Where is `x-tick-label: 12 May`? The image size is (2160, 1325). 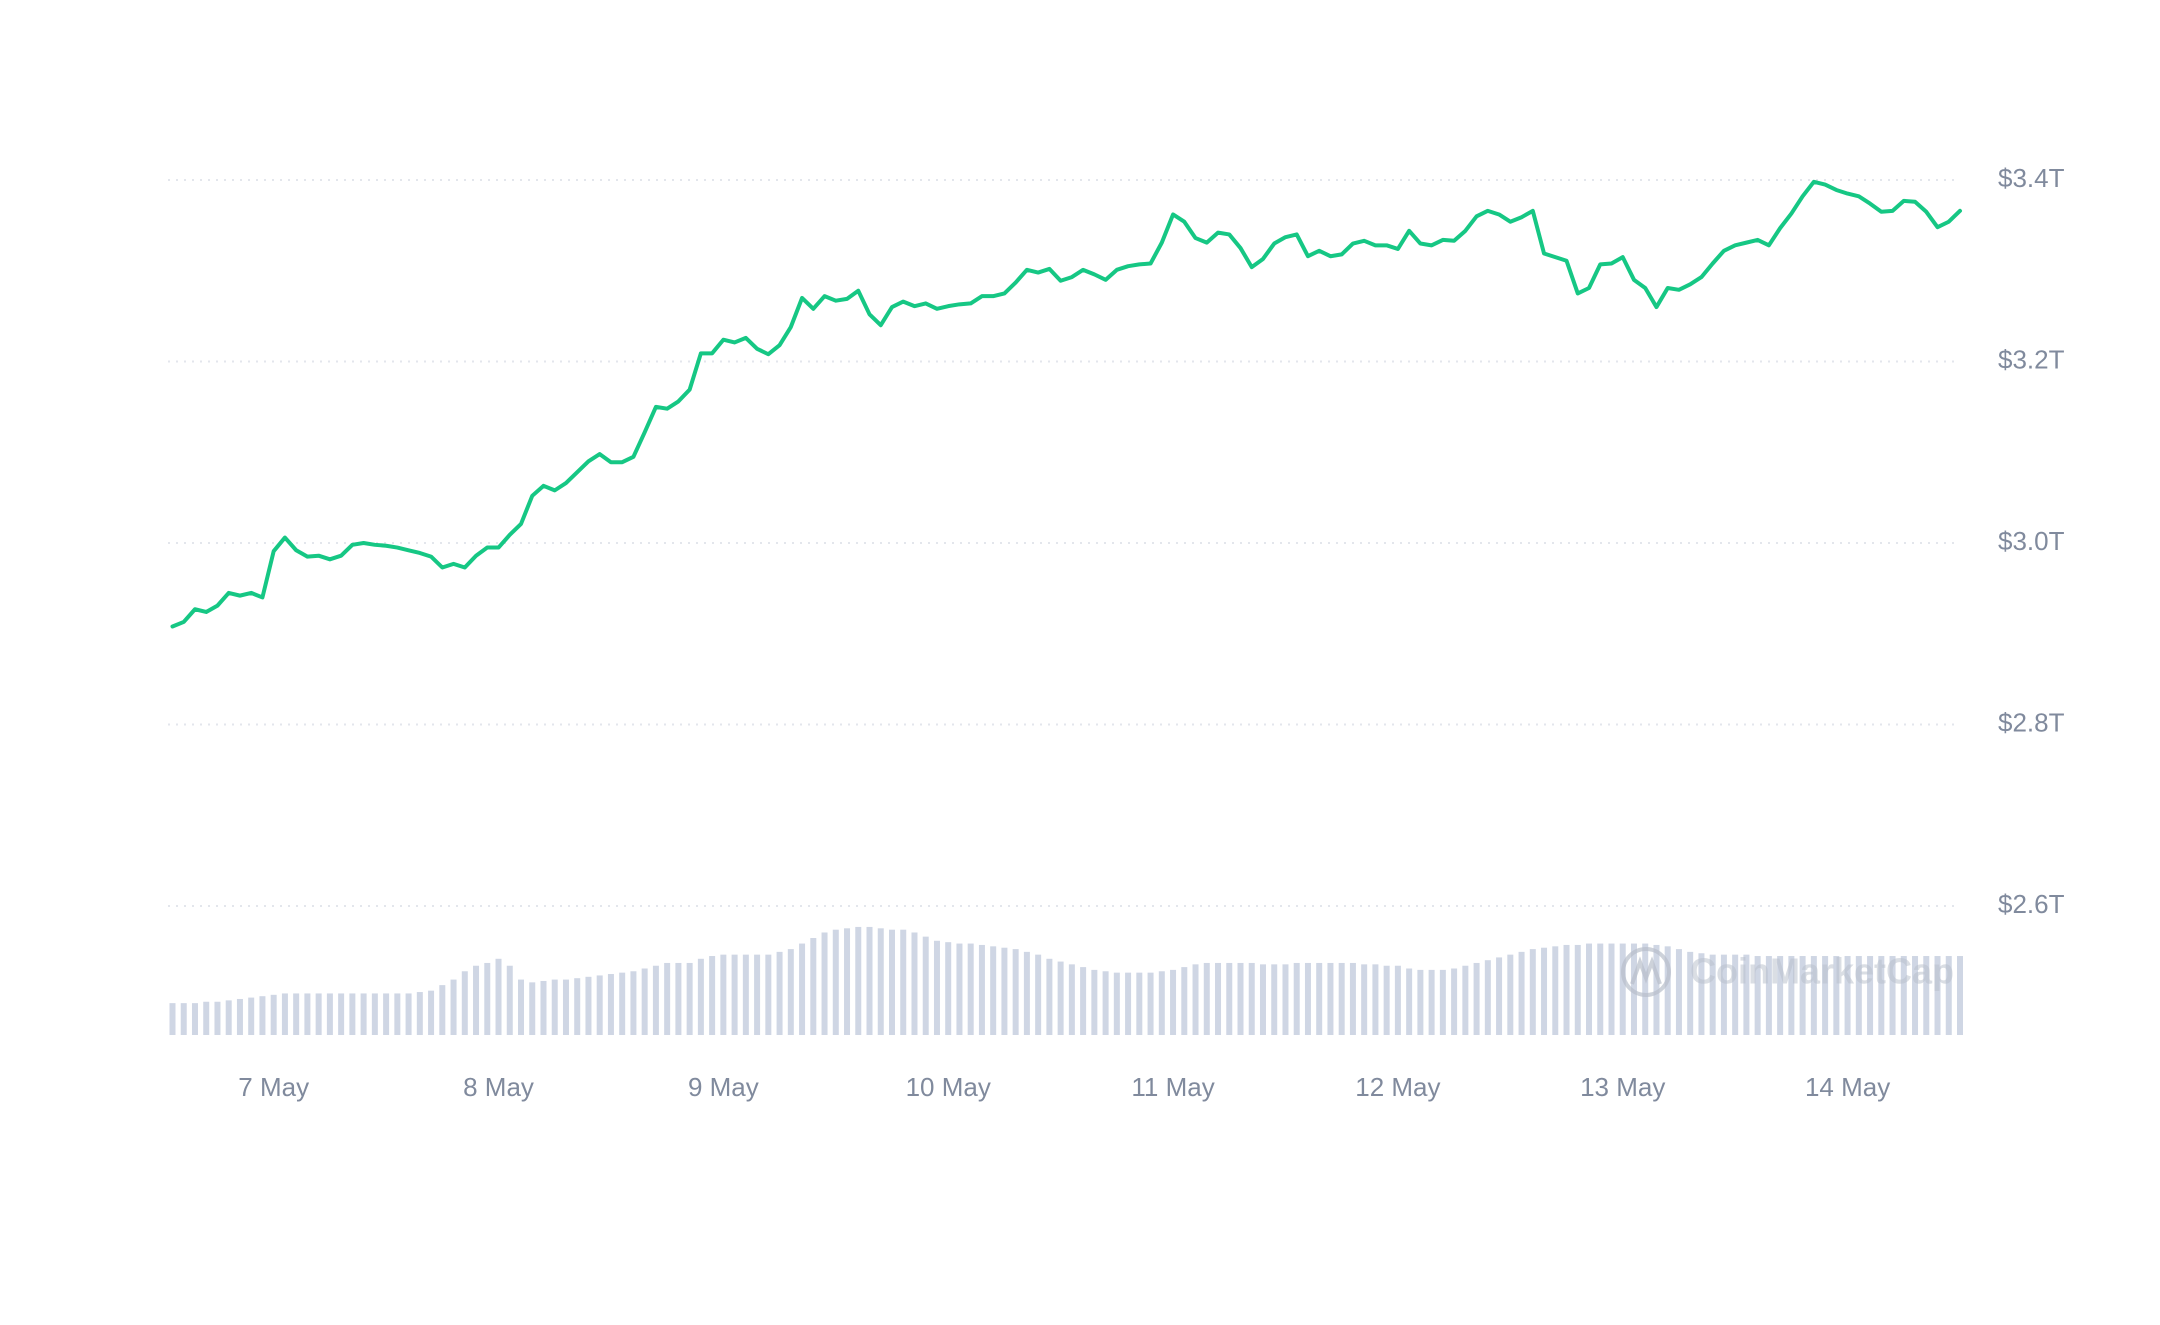
x-tick-label: 12 May is located at coordinates (1397, 1087).